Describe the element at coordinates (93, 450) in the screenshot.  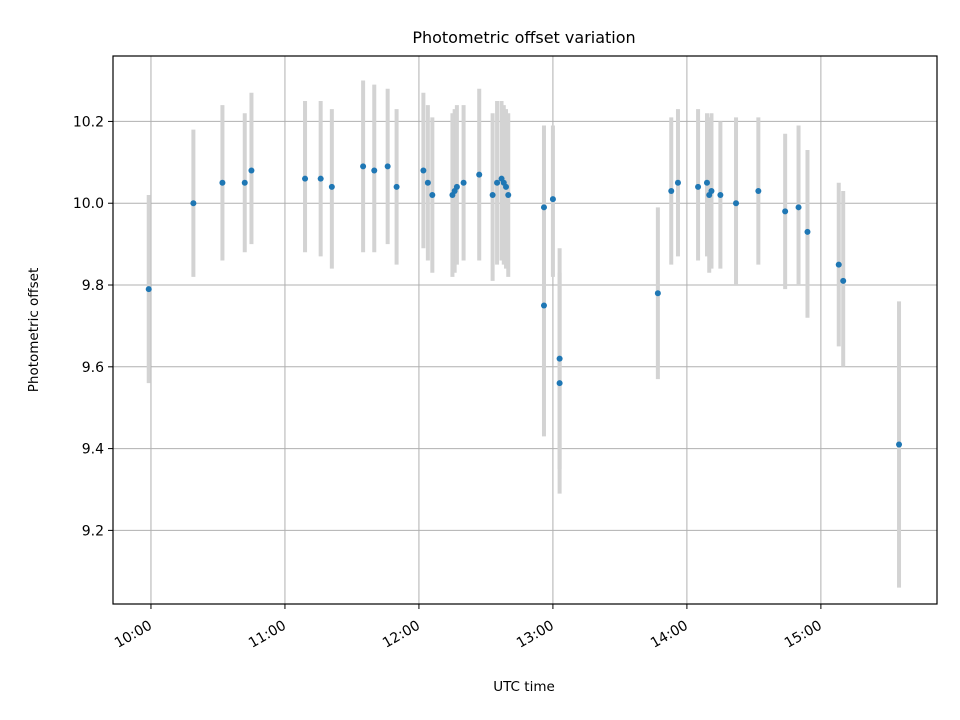
I see `y-tick-label: 9.4` at that location.